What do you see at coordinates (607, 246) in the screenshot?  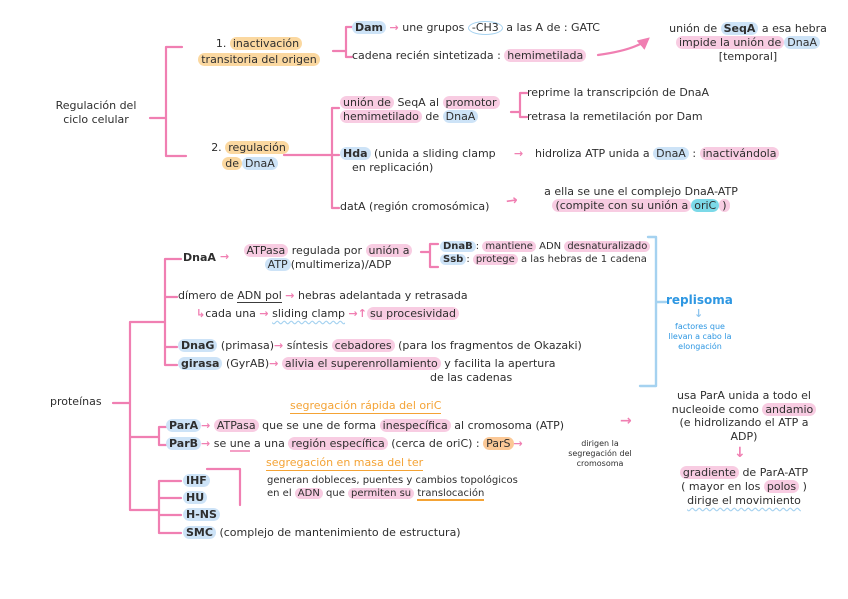 I see `highlight-desnaturalizado: desnaturalizado` at bounding box center [607, 246].